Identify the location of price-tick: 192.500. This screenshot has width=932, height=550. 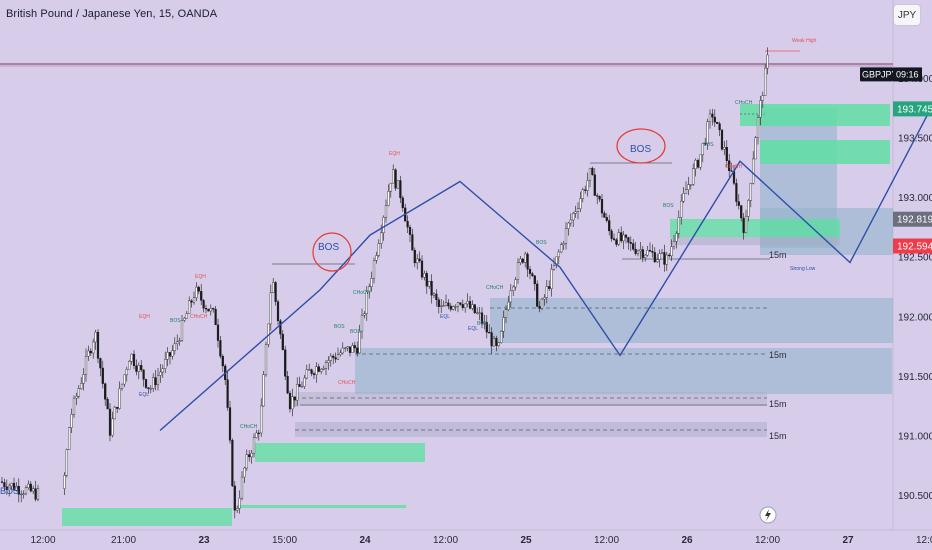
(915, 258).